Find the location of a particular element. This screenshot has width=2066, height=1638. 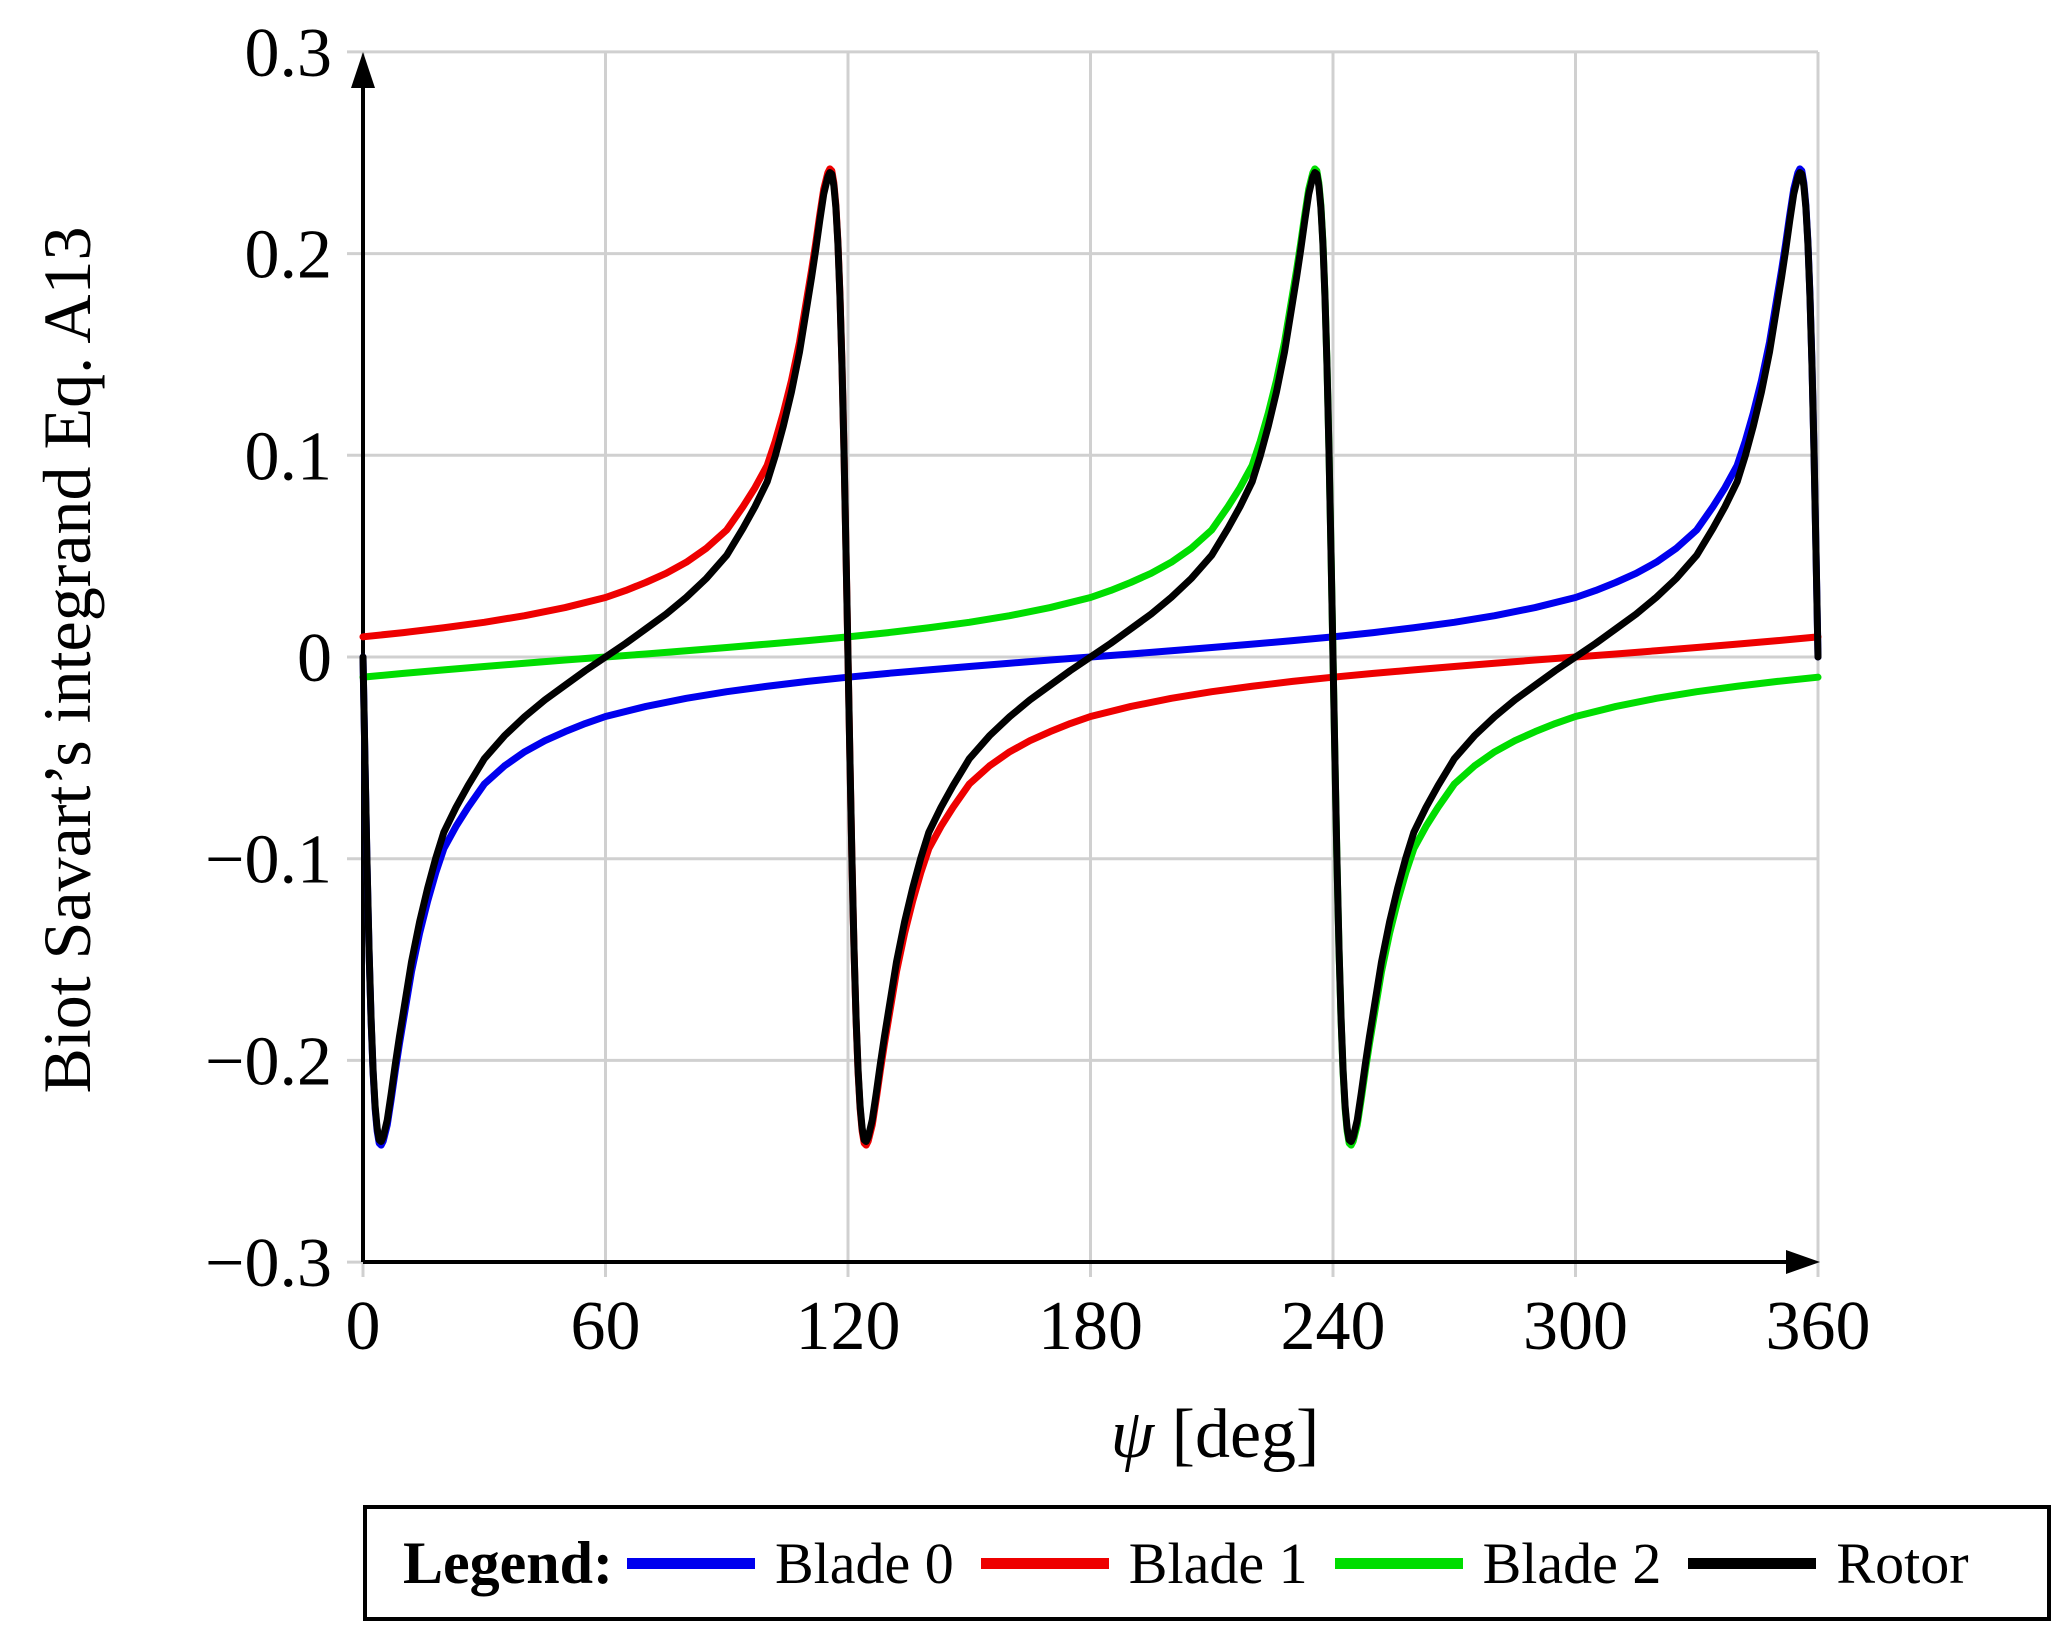

legend-title: Legend: is located at coordinates (508, 1562).